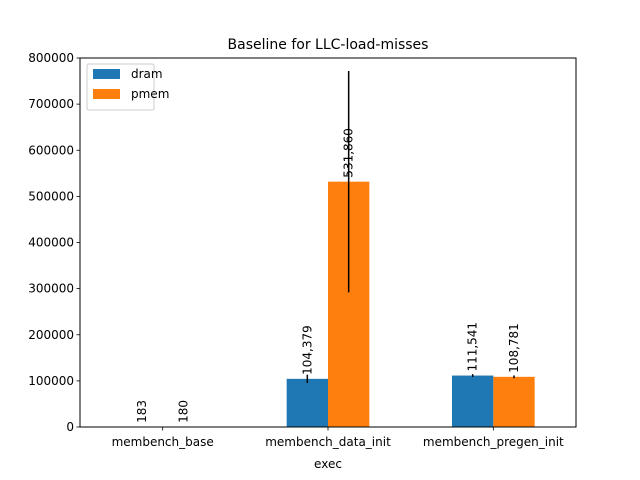  Describe the element at coordinates (150, 94) in the screenshot. I see `legend-label: pmem` at that location.